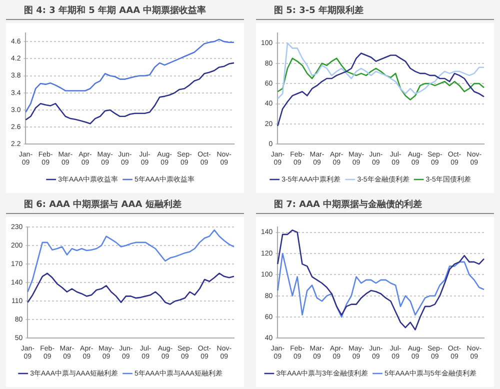  What do you see at coordinates (125, 204) in the screenshot?
I see `chart-title: 图 6: AAA 中期票据与 AAA 短融利差` at bounding box center [125, 204].